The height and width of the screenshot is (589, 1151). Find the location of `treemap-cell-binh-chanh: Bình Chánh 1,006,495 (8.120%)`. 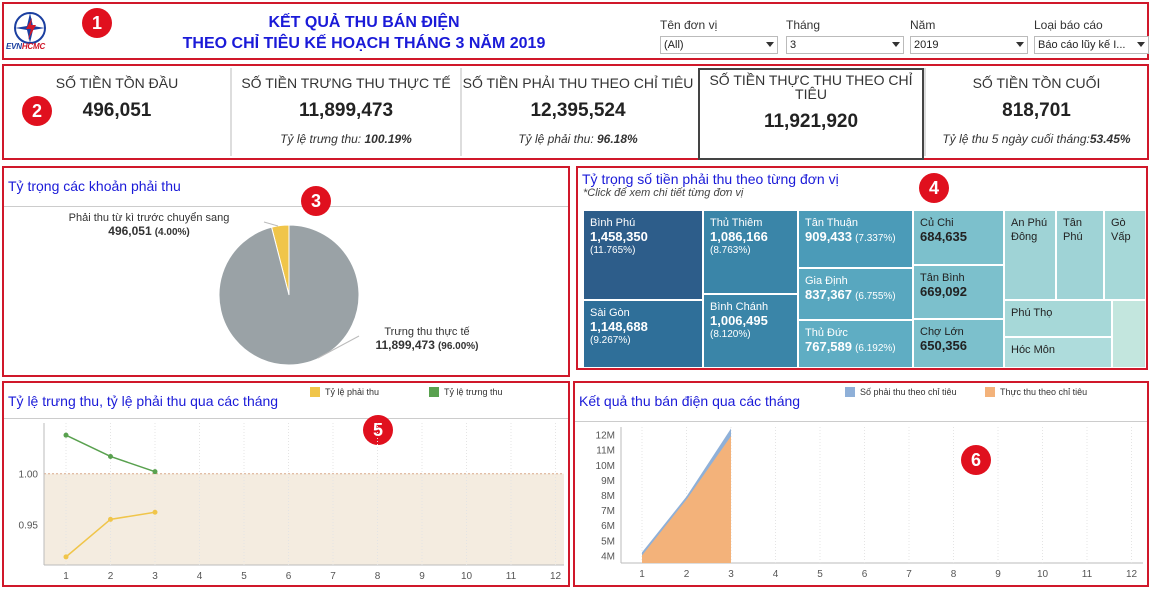

treemap-cell-binh-chanh: Bình Chánh 1,006,495 (8.120%) is located at coordinates (750, 331).